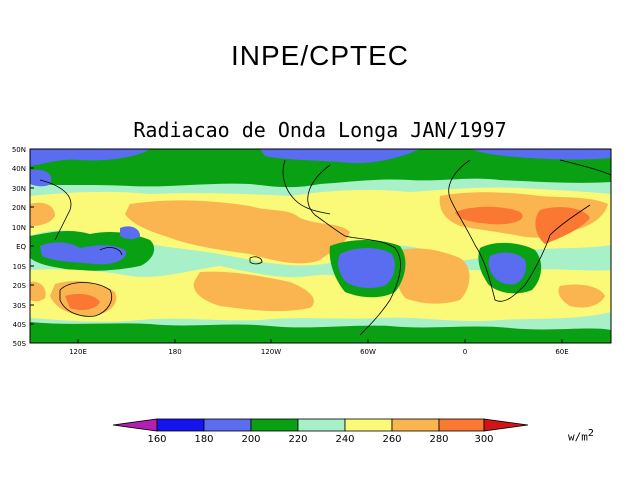  Describe the element at coordinates (320, 55) in the screenshot. I see `organization-title: INPE/CPTEC` at that location.